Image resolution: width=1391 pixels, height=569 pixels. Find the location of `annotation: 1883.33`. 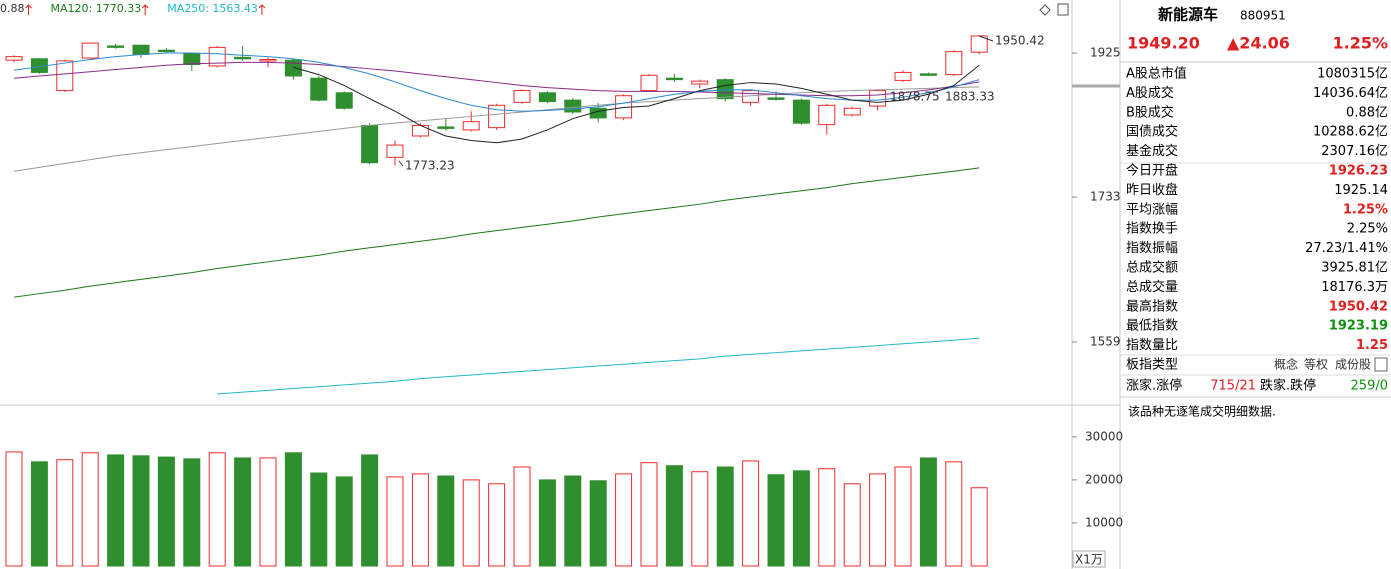

annotation: 1883.33 is located at coordinates (970, 97).